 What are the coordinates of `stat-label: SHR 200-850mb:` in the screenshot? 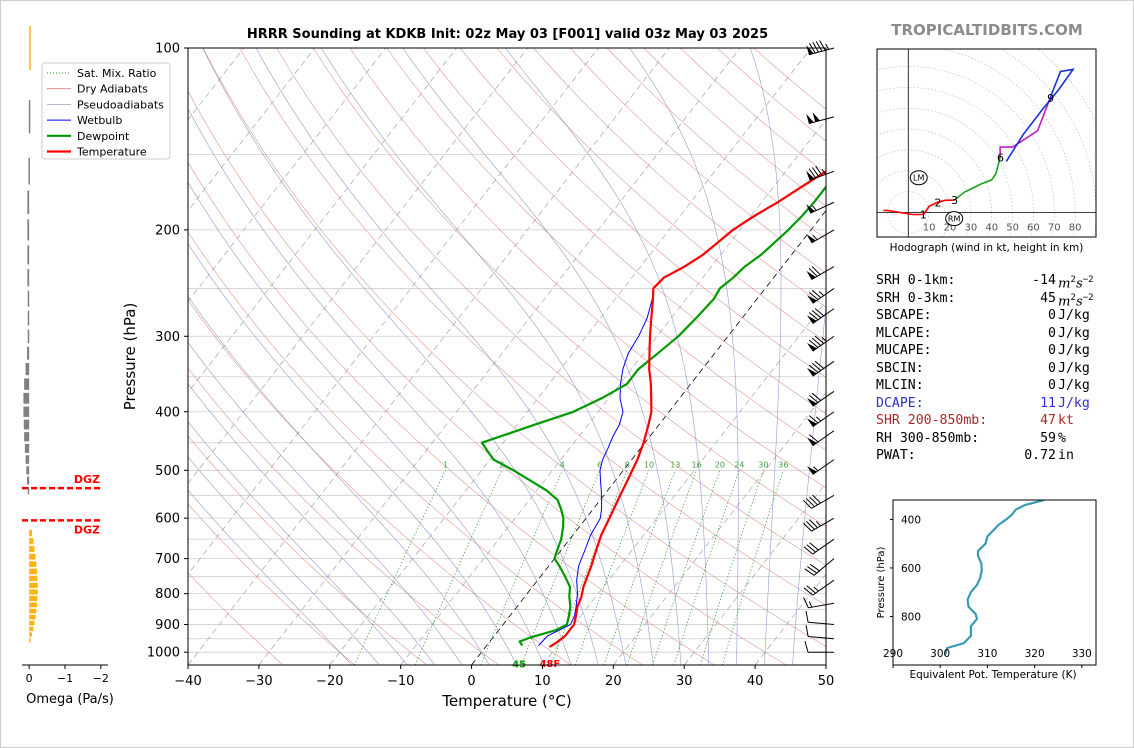 It's located at (932, 420).